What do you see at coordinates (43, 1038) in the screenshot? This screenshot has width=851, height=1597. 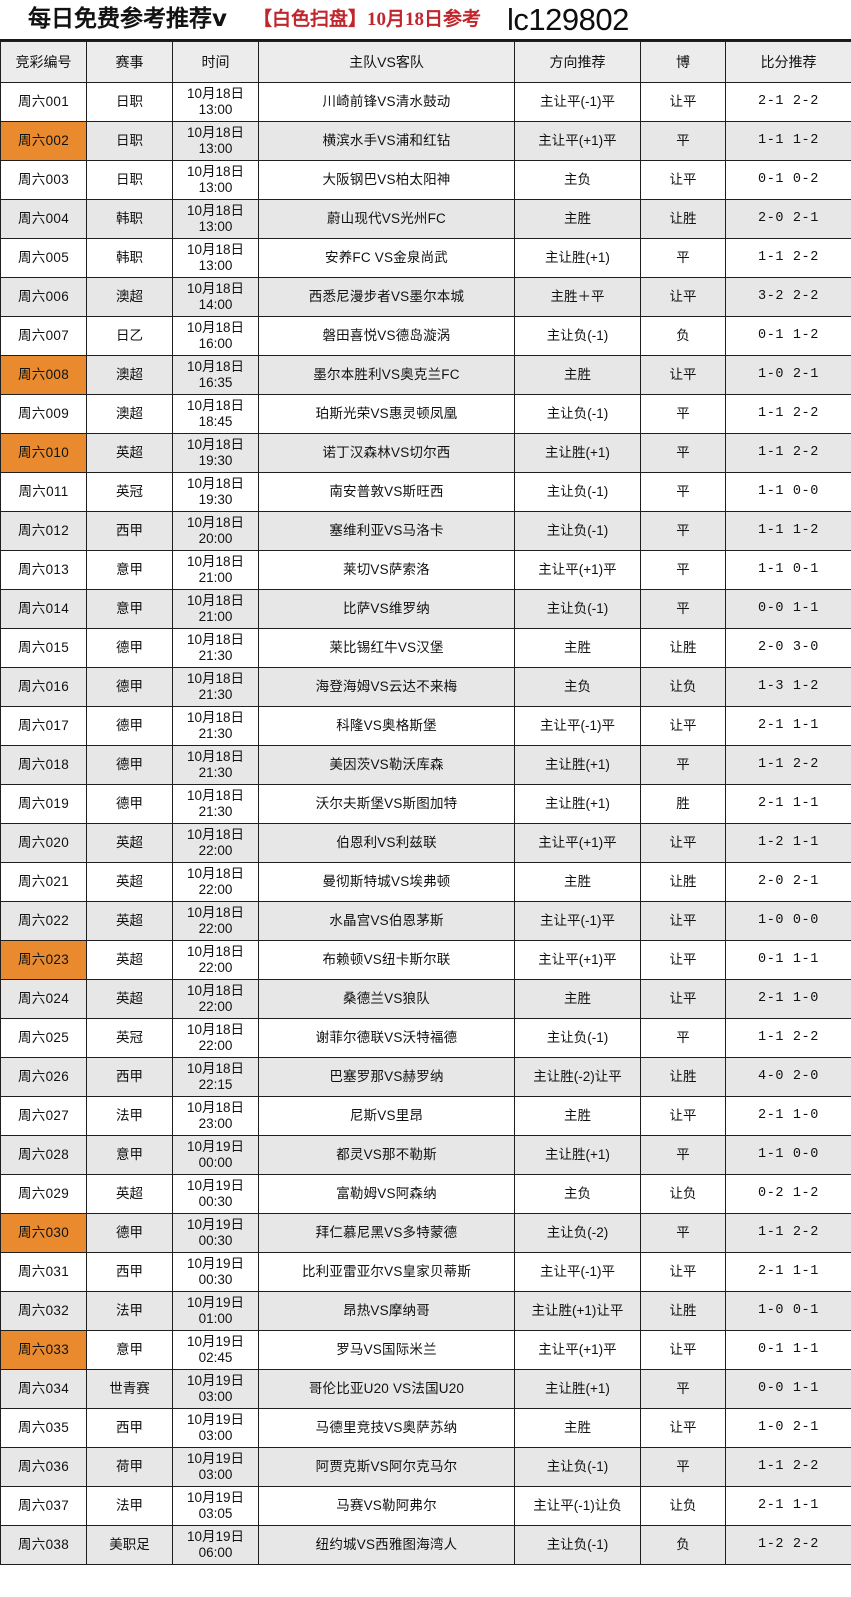 I see `cell-lottery-id: 周六025` at bounding box center [43, 1038].